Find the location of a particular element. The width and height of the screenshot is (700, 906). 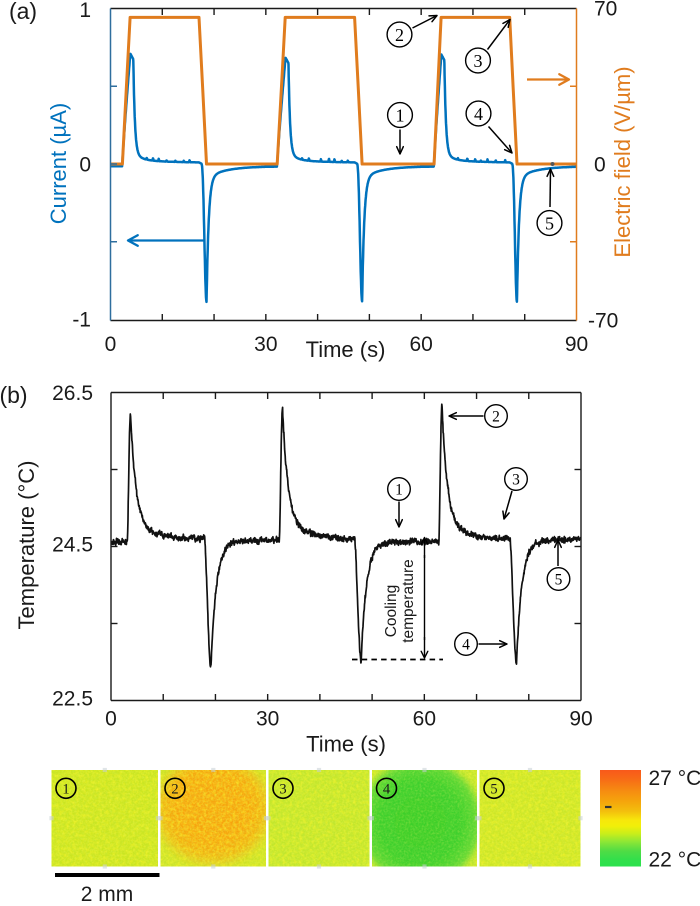

svg-text: 24.5 is located at coordinates (72, 545).